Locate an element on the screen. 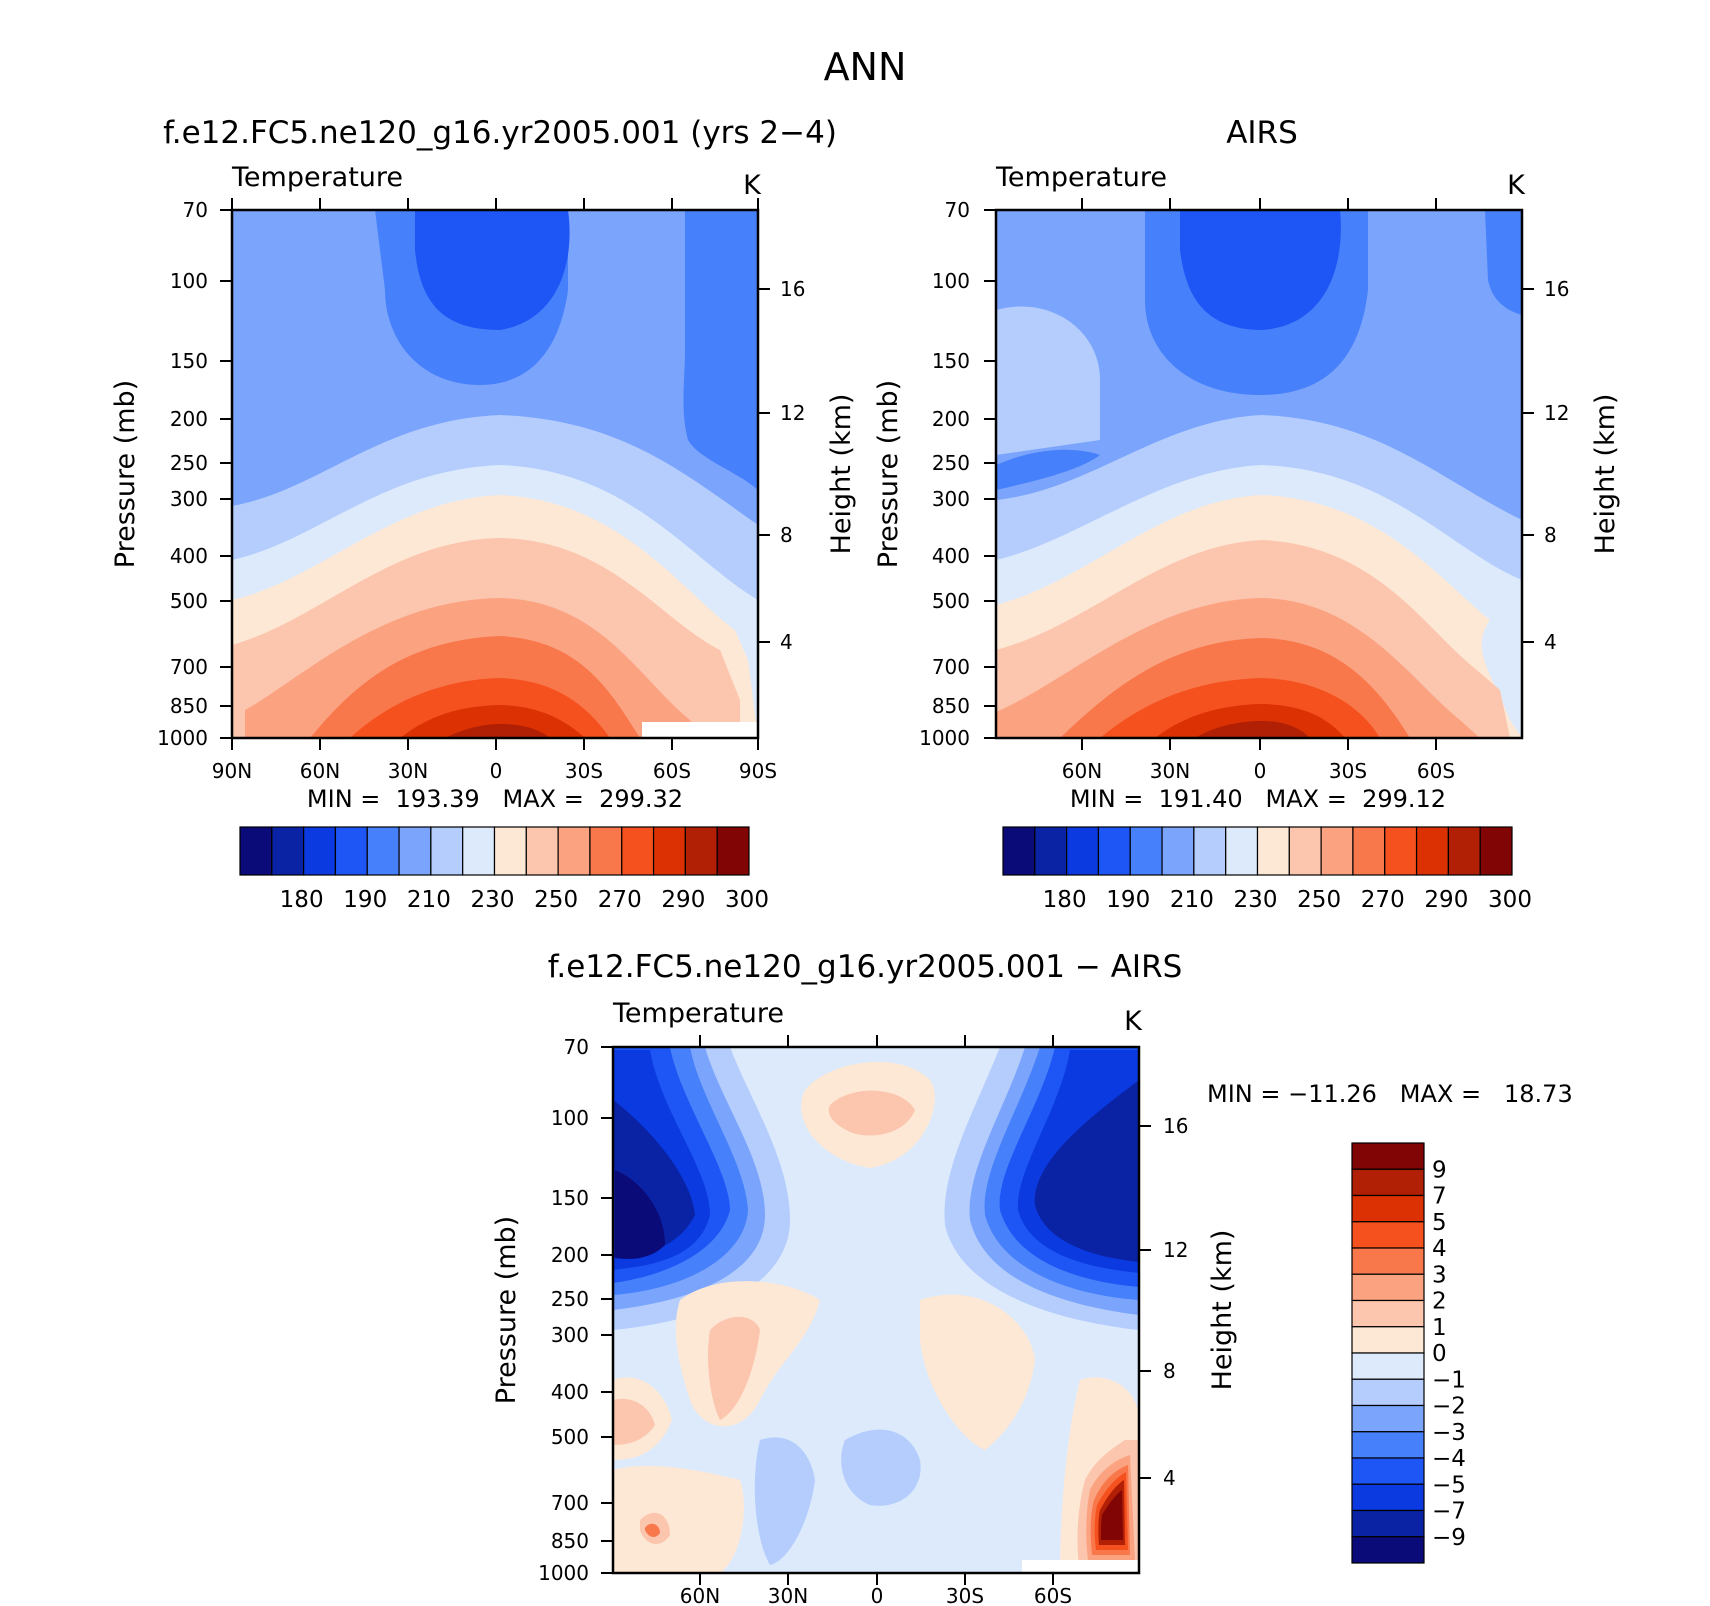 This screenshot has height=1606, width=1710. x-tick-label: 60S is located at coordinates (672, 771).